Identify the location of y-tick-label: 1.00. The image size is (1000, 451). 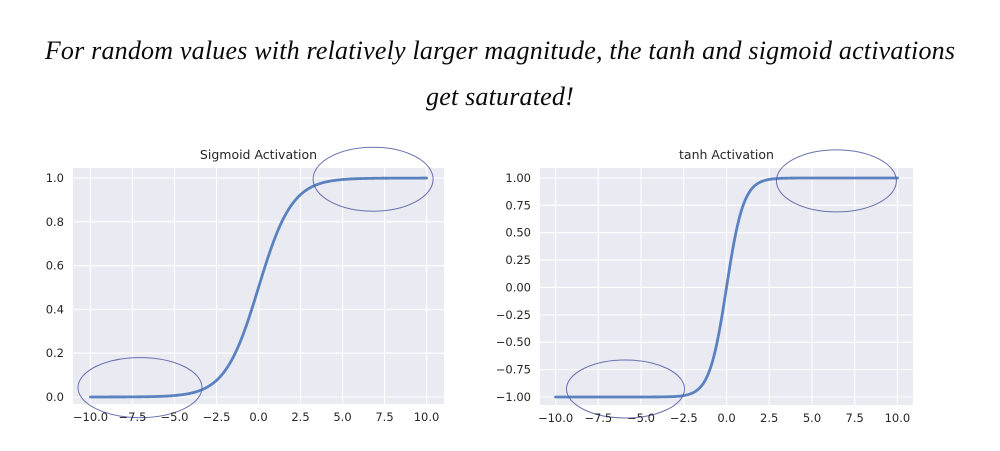
(518, 178).